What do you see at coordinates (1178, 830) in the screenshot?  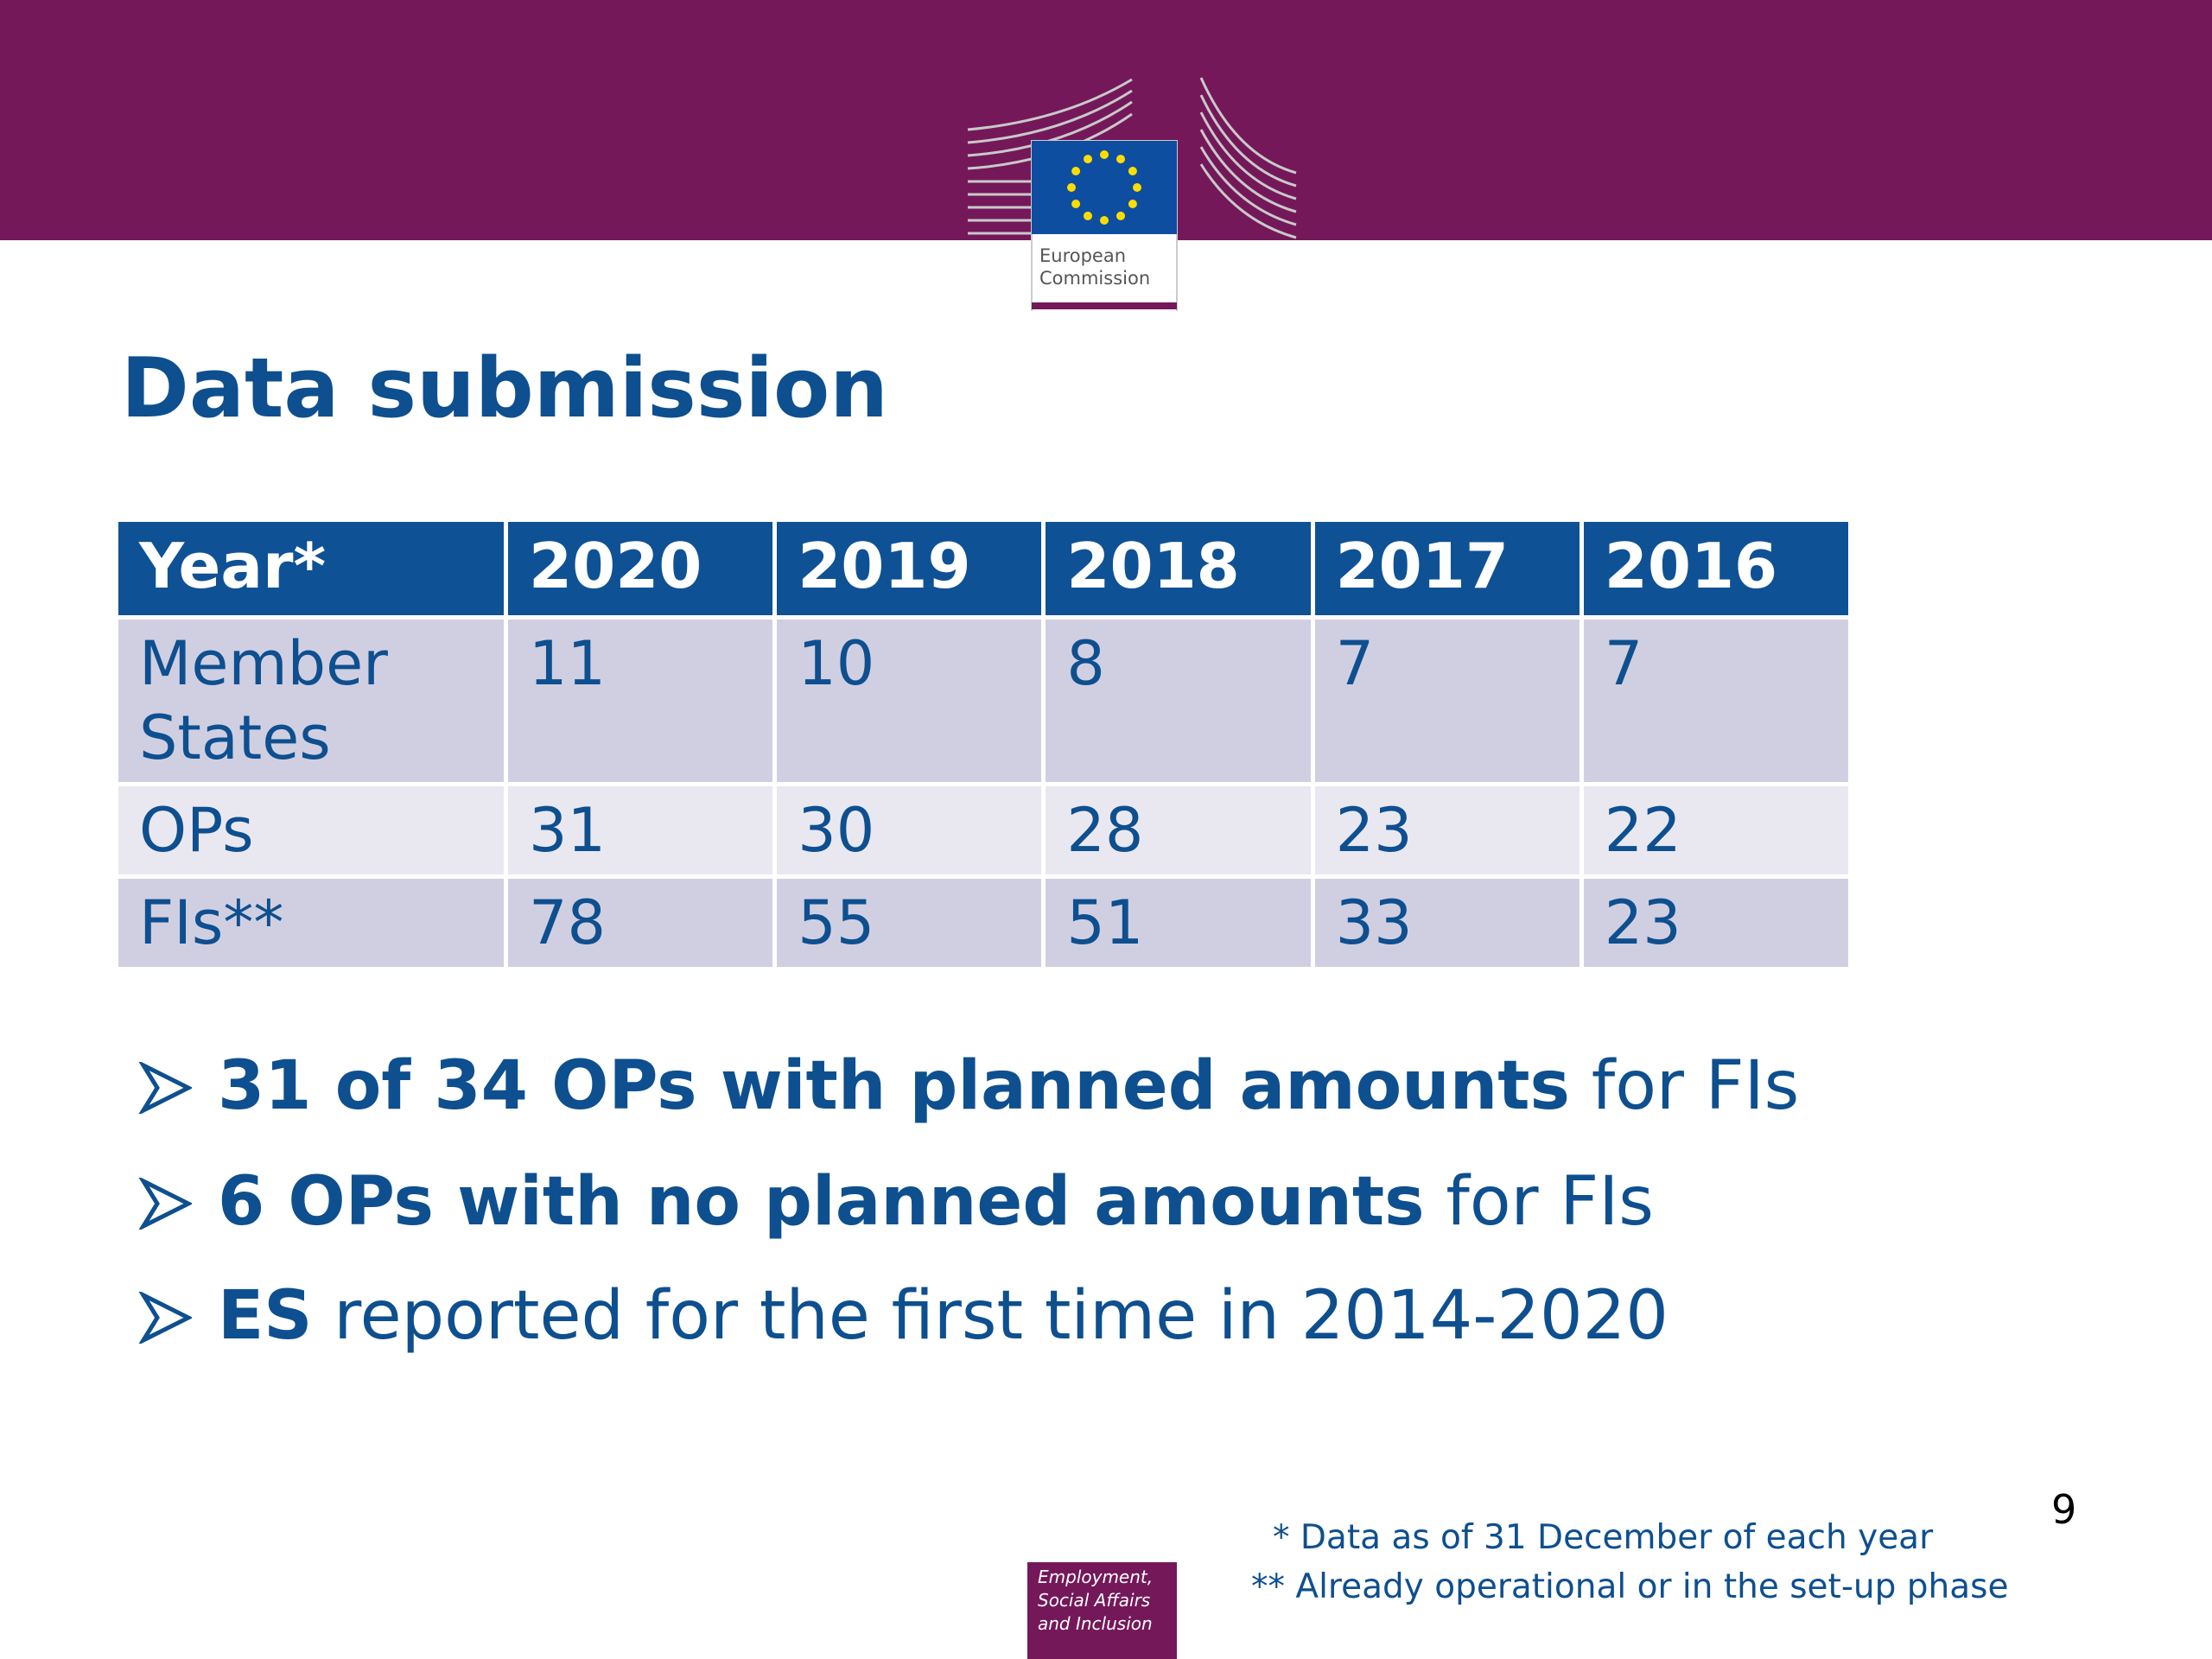 I see `table-cell: 28` at bounding box center [1178, 830].